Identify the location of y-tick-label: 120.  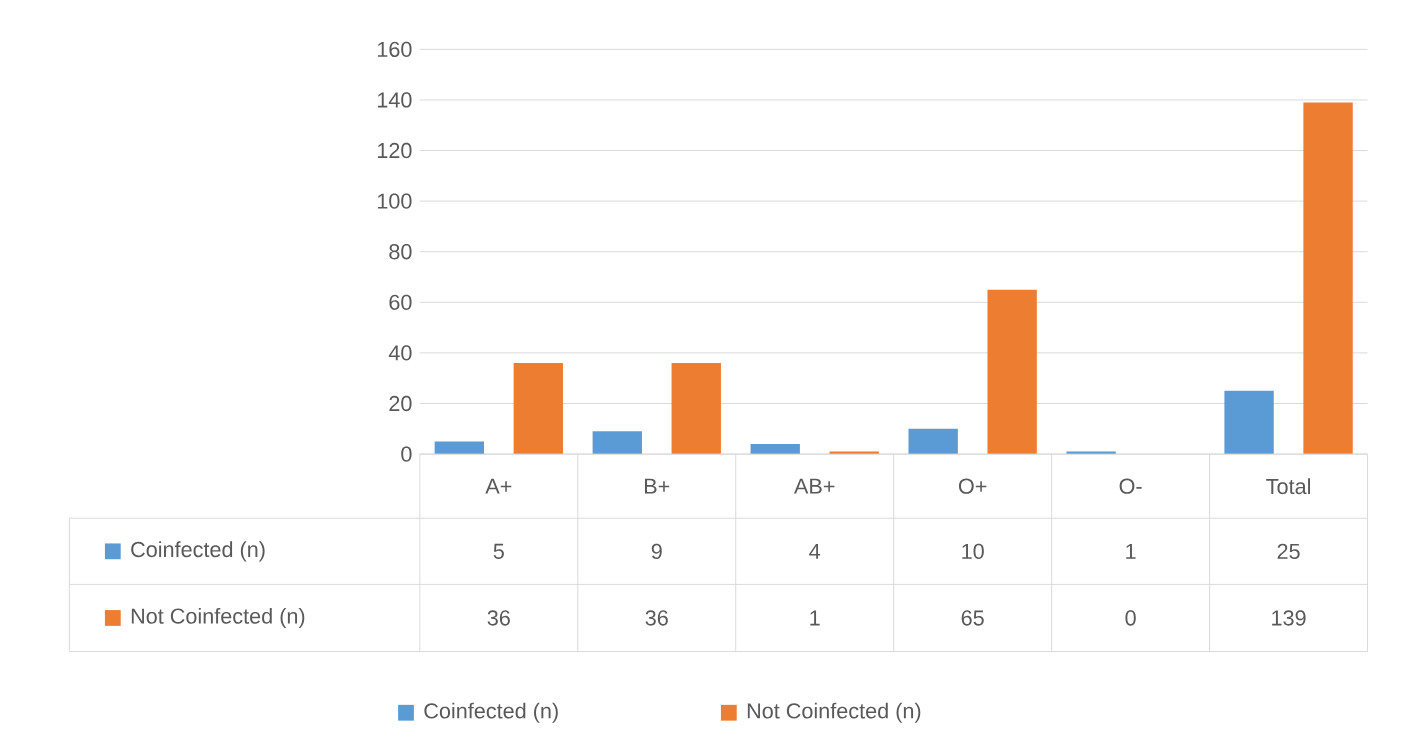
(394, 150).